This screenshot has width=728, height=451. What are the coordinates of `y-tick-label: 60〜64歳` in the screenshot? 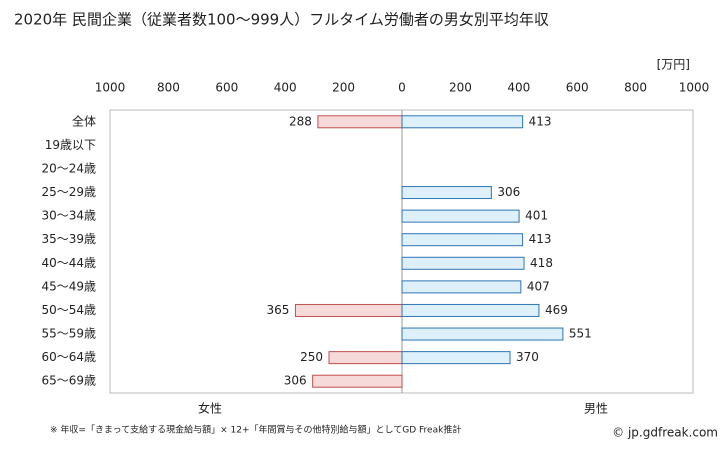 It's located at (68, 357).